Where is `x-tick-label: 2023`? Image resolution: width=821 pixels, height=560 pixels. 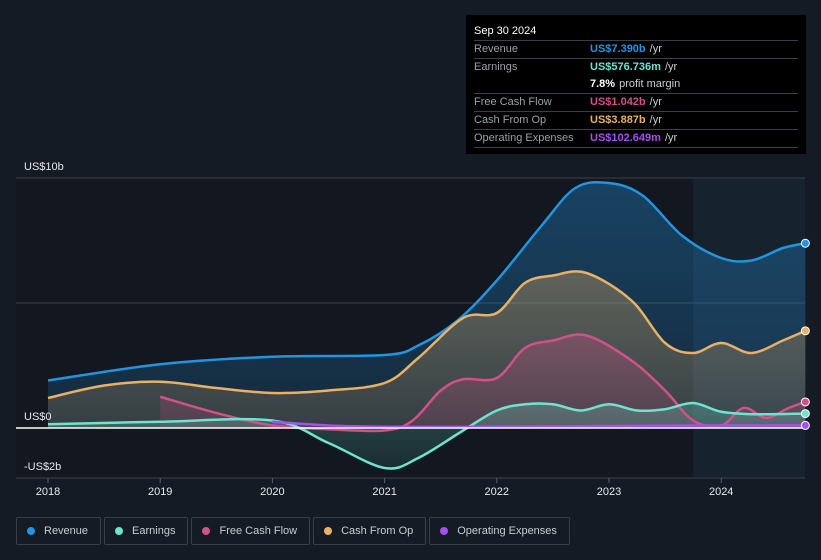 x-tick-label: 2023 is located at coordinates (609, 492).